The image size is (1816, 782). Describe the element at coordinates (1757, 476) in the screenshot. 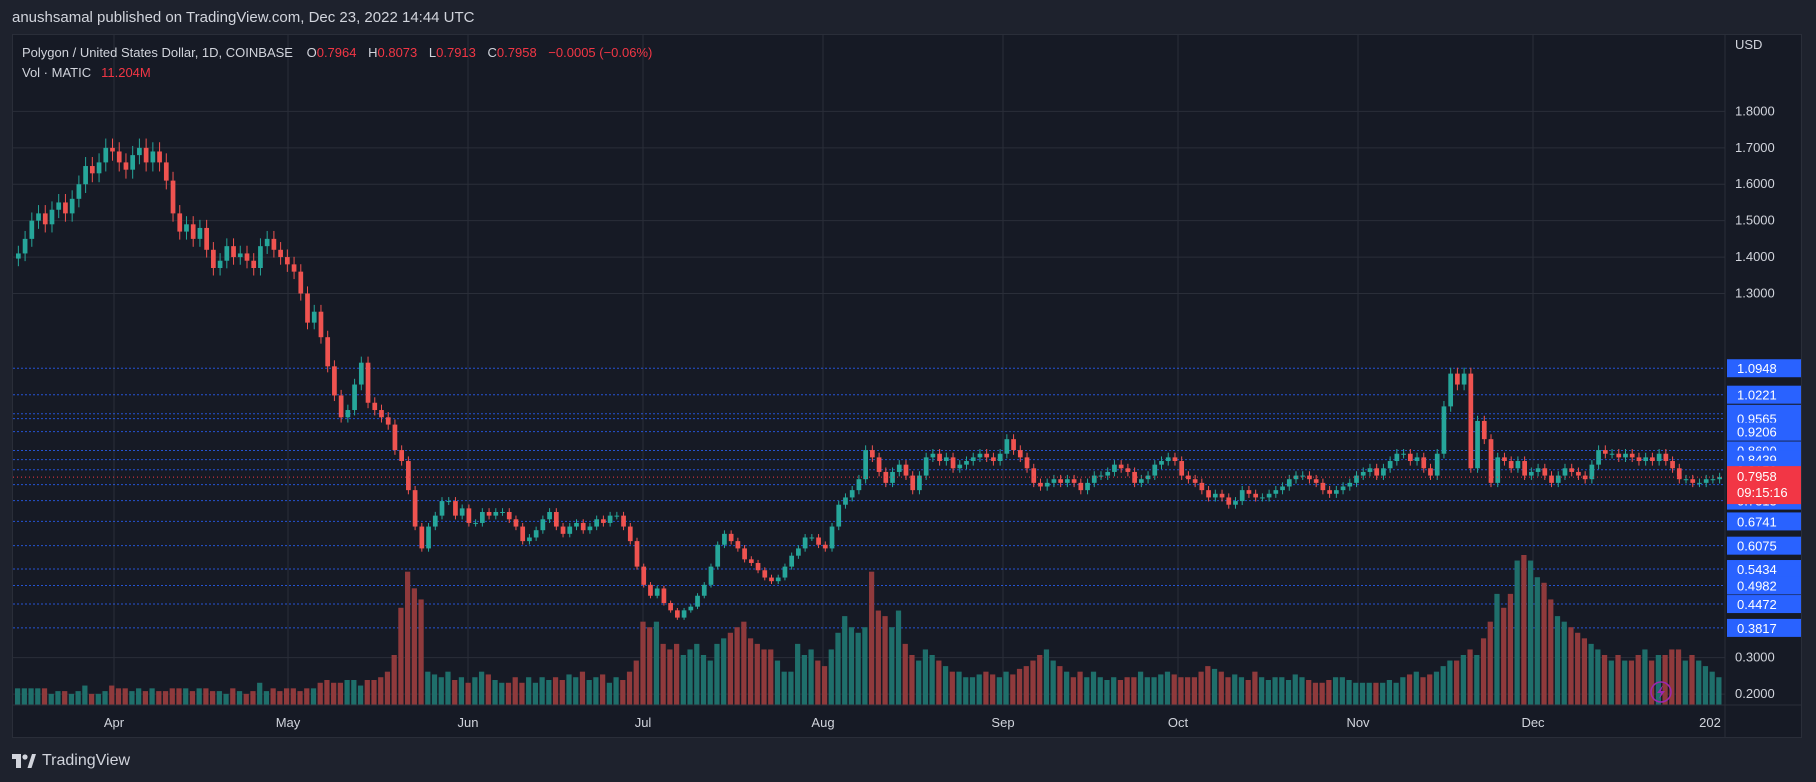

I see `last-price-label: 0.7958` at that location.